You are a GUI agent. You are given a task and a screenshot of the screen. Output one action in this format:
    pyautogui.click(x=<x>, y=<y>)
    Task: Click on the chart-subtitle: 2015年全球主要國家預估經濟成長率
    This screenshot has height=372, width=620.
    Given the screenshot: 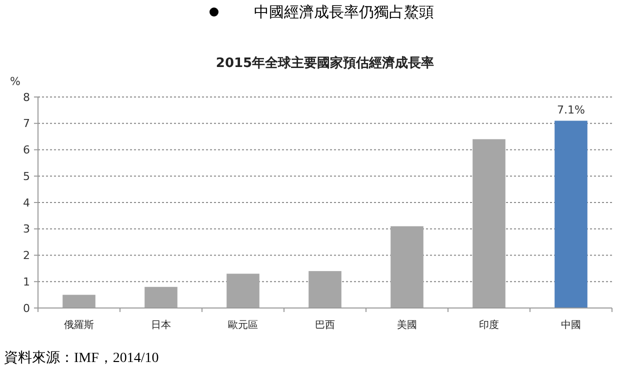 What is the action you would take?
    pyautogui.click(x=325, y=63)
    